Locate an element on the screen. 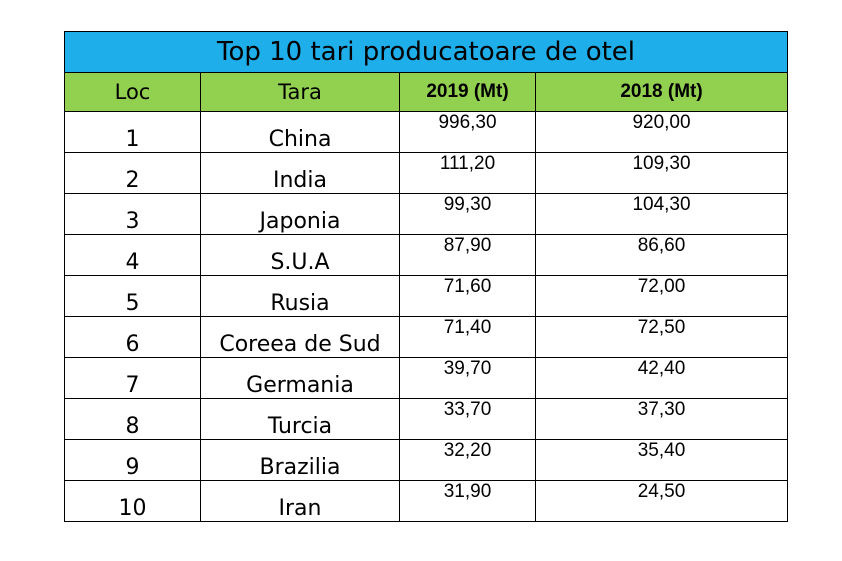 Image resolution: width=842 pixels, height=561 pixels. table-row: 2 India 111,20 109,30 is located at coordinates (426, 173).